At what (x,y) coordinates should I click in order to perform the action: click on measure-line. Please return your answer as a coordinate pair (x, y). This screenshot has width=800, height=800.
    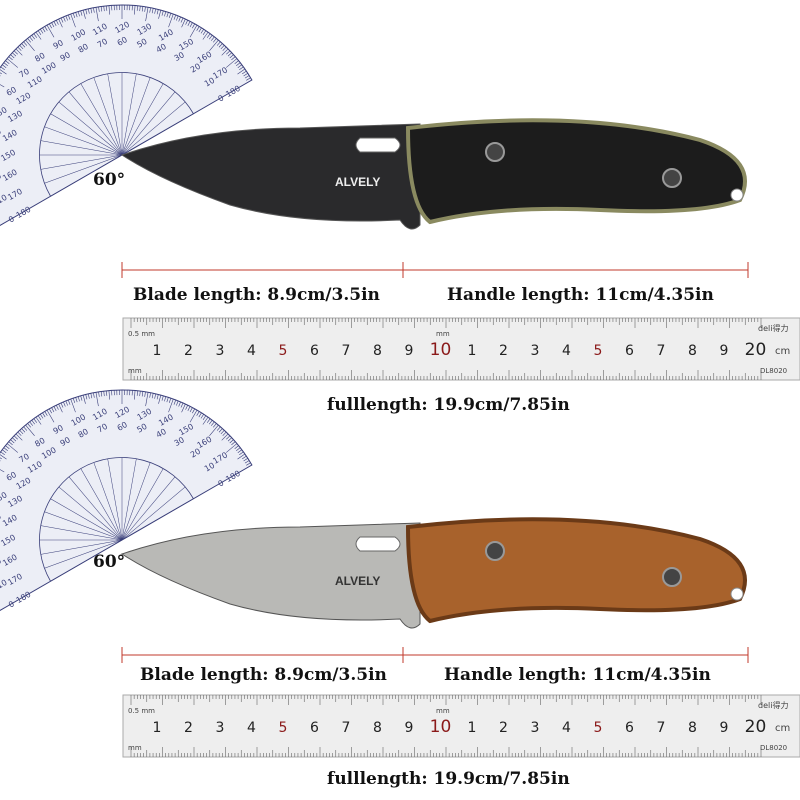
    Looking at the image, I should click on (435, 655).